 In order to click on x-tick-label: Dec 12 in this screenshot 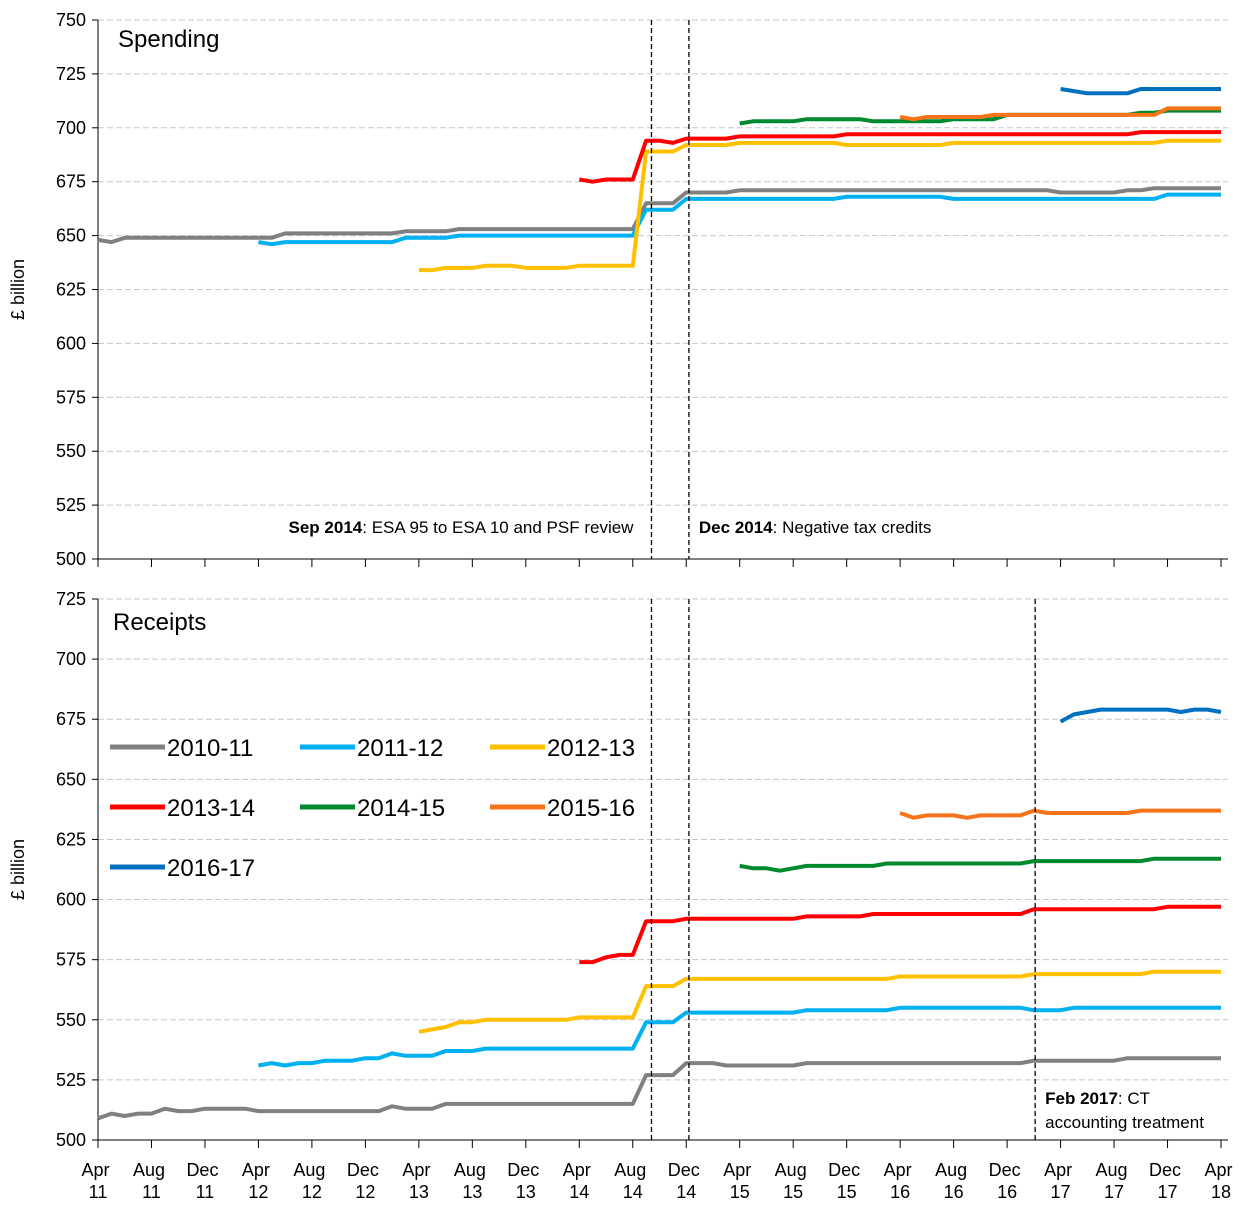, I will do `click(365, 1181)`.